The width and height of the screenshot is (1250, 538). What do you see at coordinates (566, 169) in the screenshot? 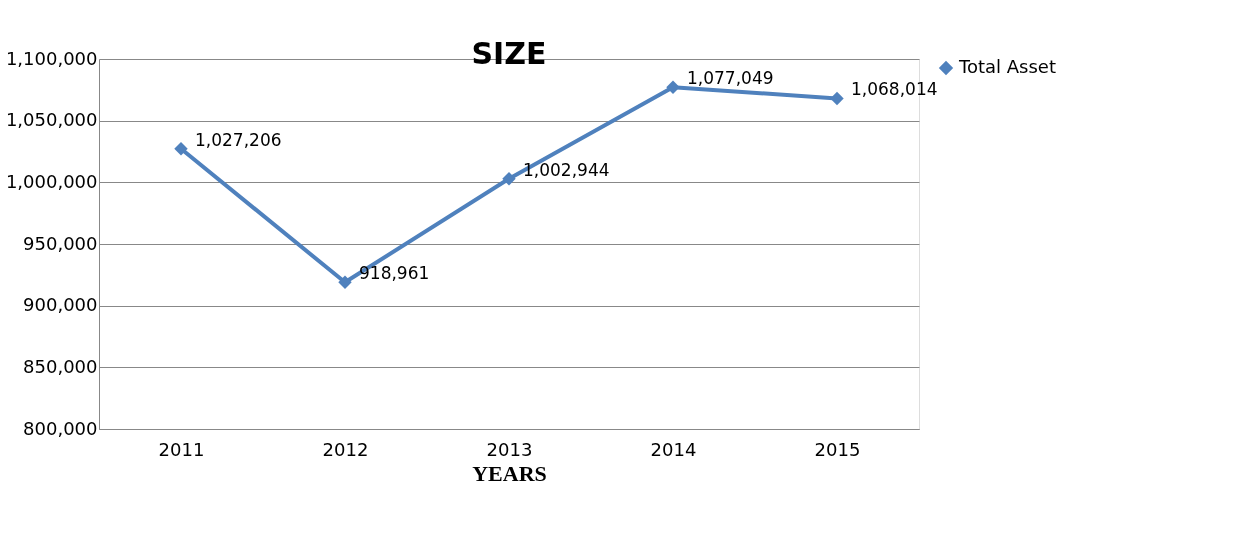
I see `data-label: 1,002,944` at bounding box center [566, 169].